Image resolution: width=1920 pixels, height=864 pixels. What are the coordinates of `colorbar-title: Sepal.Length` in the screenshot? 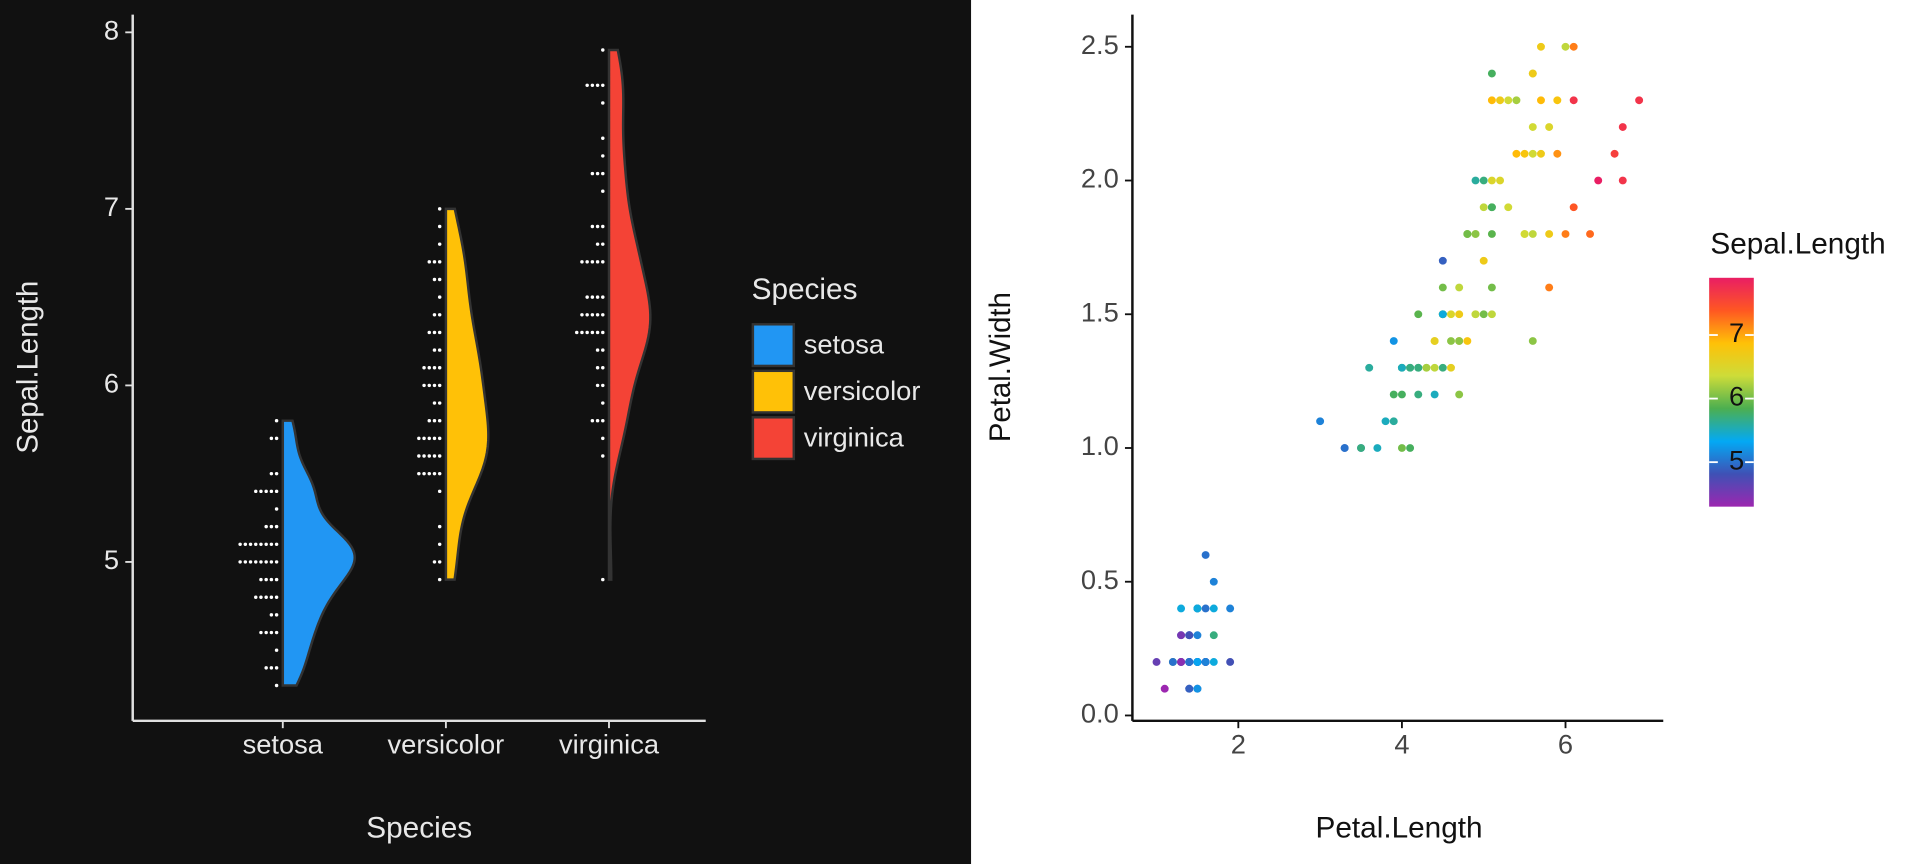 It's located at (1797, 244).